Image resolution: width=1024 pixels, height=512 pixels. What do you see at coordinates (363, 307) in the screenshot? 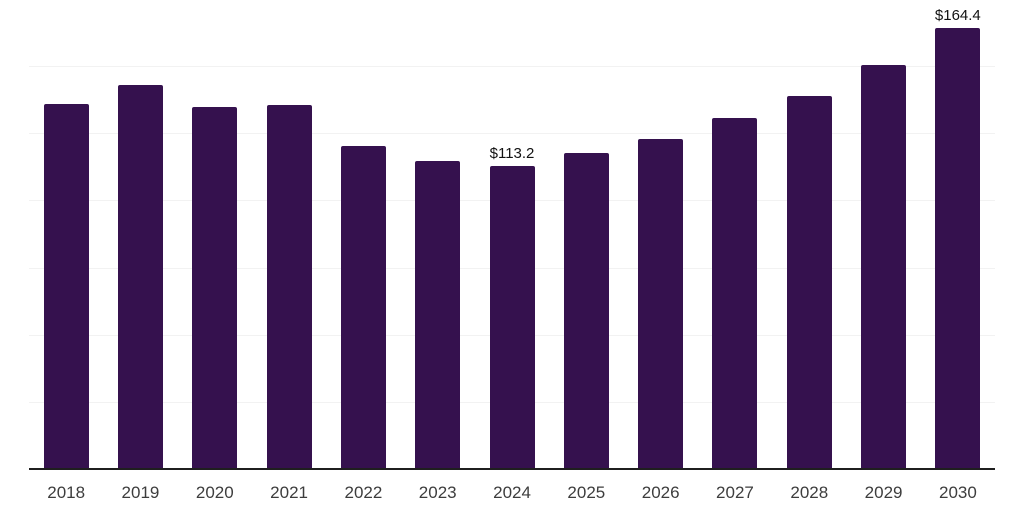
I see `bar-2022` at bounding box center [363, 307].